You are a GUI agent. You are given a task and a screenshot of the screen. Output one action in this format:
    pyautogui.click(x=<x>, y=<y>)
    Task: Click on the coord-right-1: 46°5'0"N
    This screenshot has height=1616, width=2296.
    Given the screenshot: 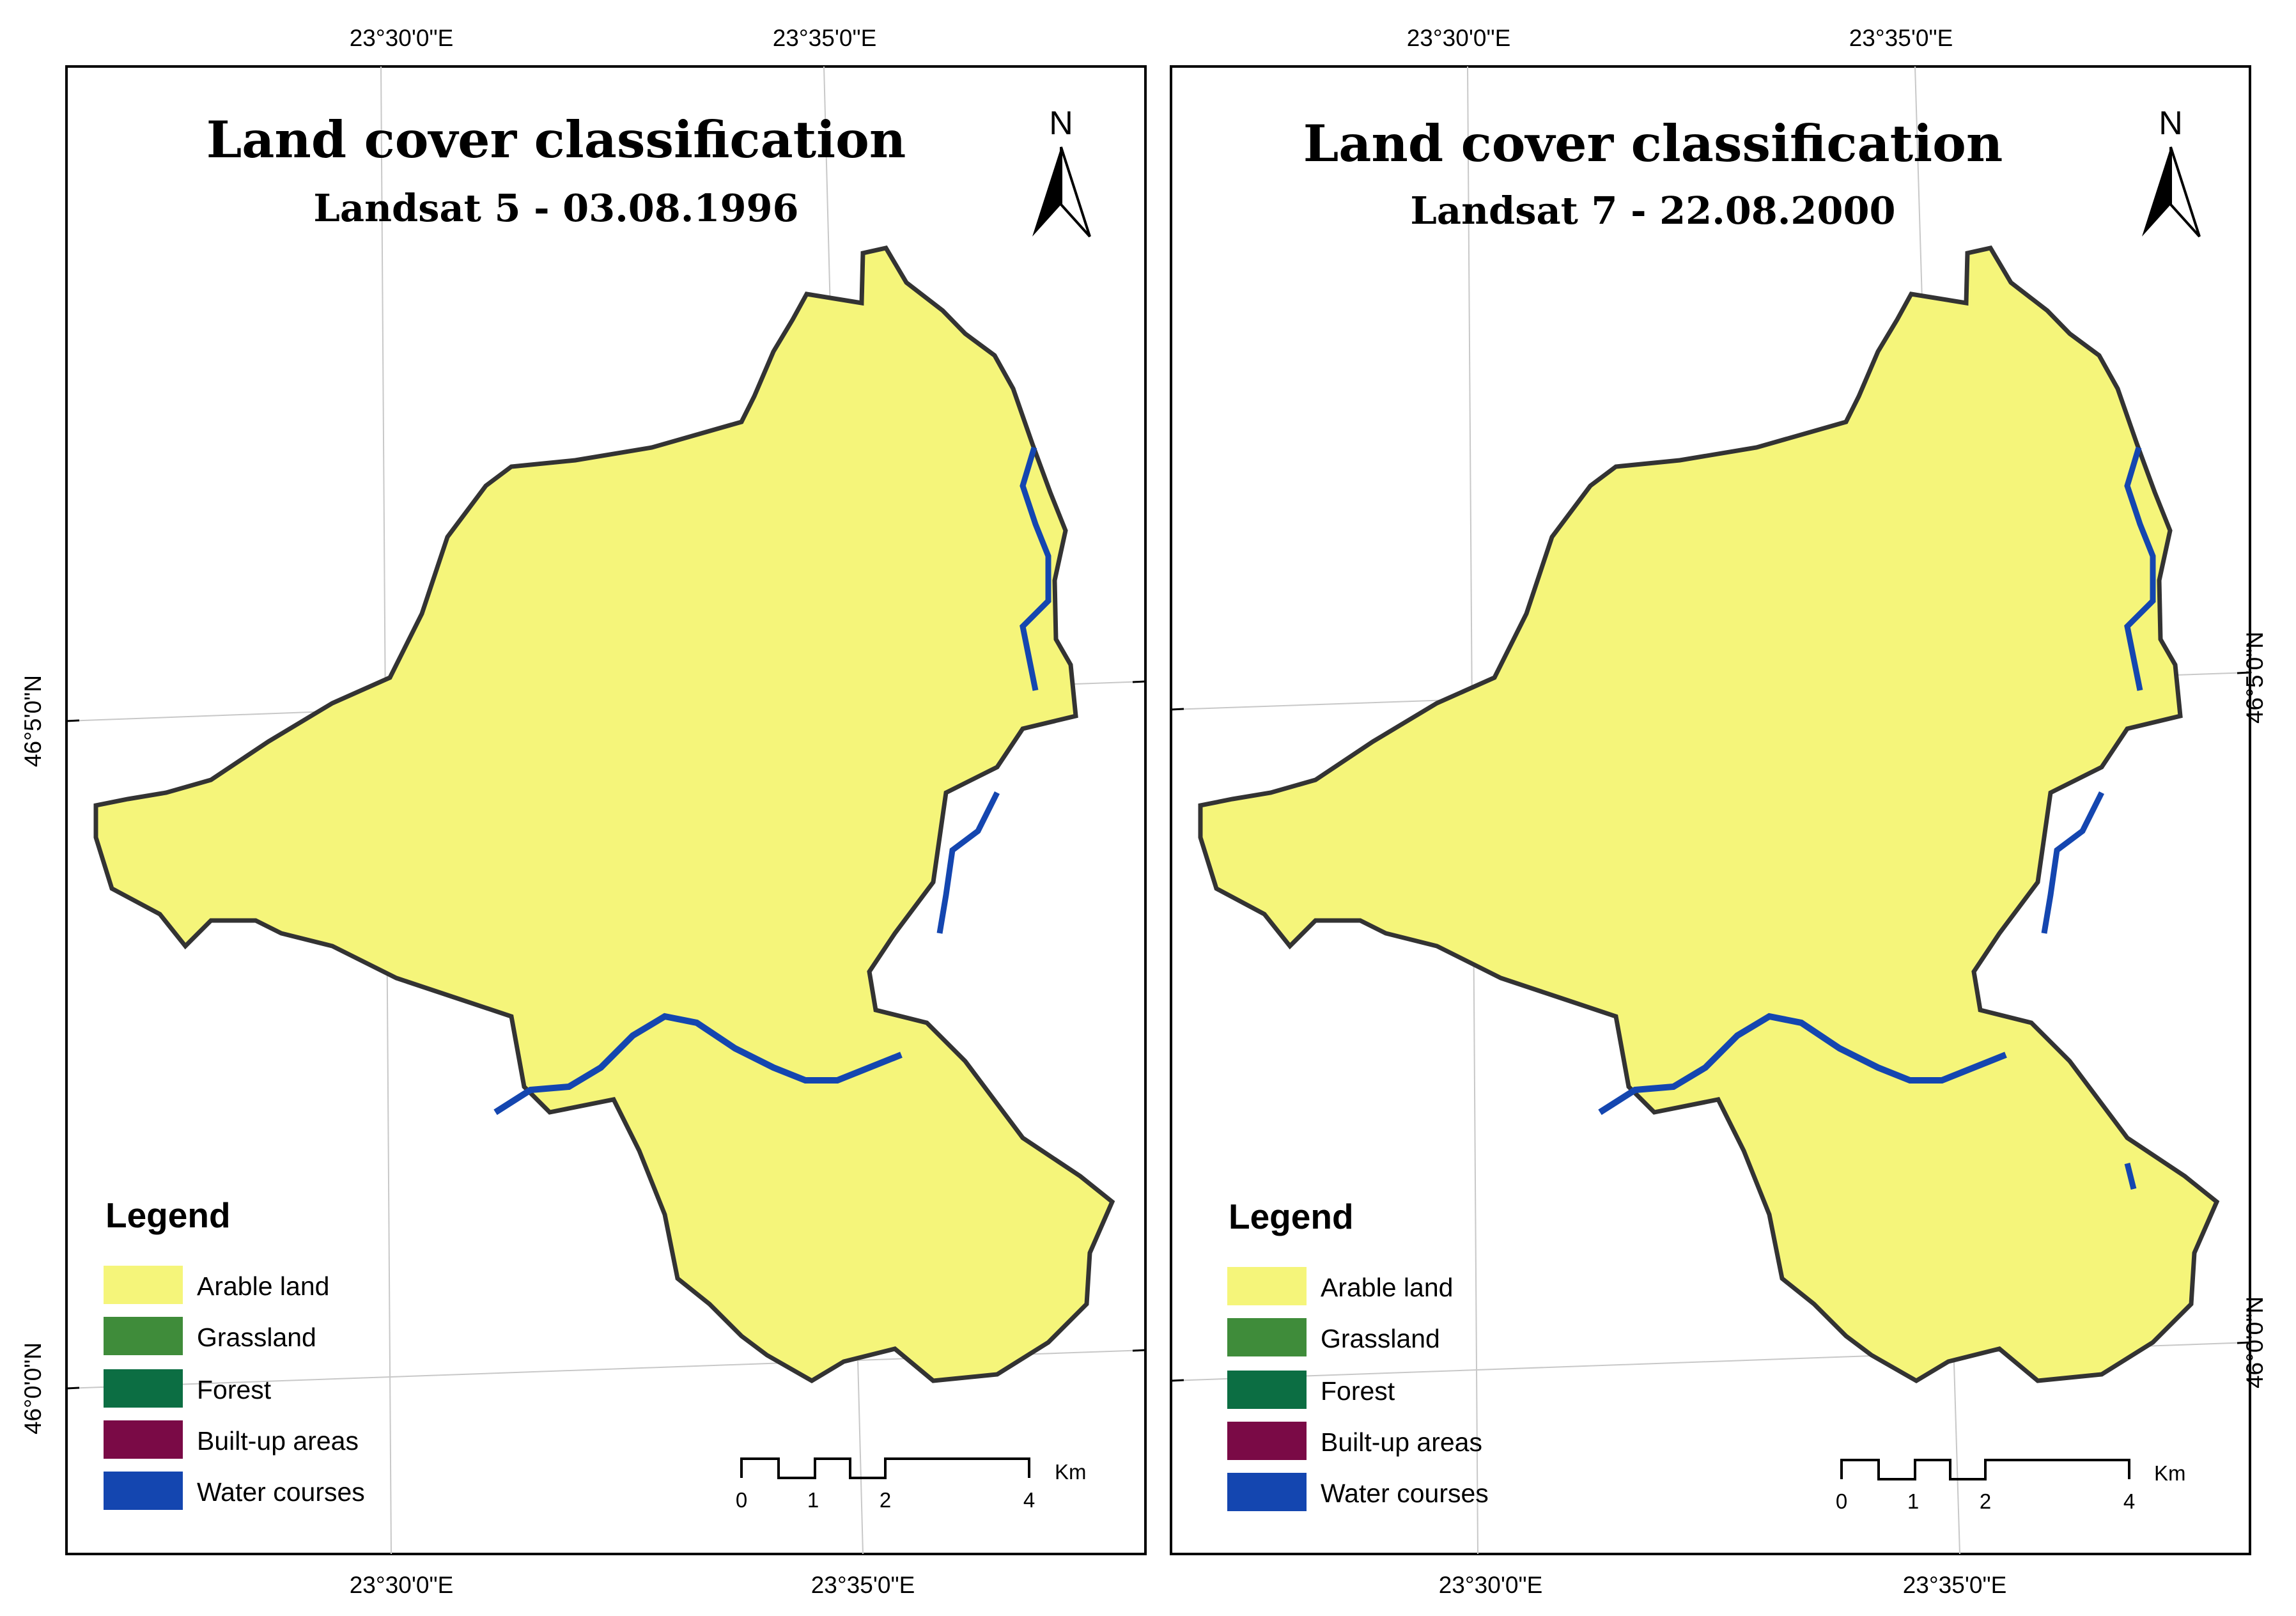 What is the action you would take?
    pyautogui.click(x=2255, y=678)
    